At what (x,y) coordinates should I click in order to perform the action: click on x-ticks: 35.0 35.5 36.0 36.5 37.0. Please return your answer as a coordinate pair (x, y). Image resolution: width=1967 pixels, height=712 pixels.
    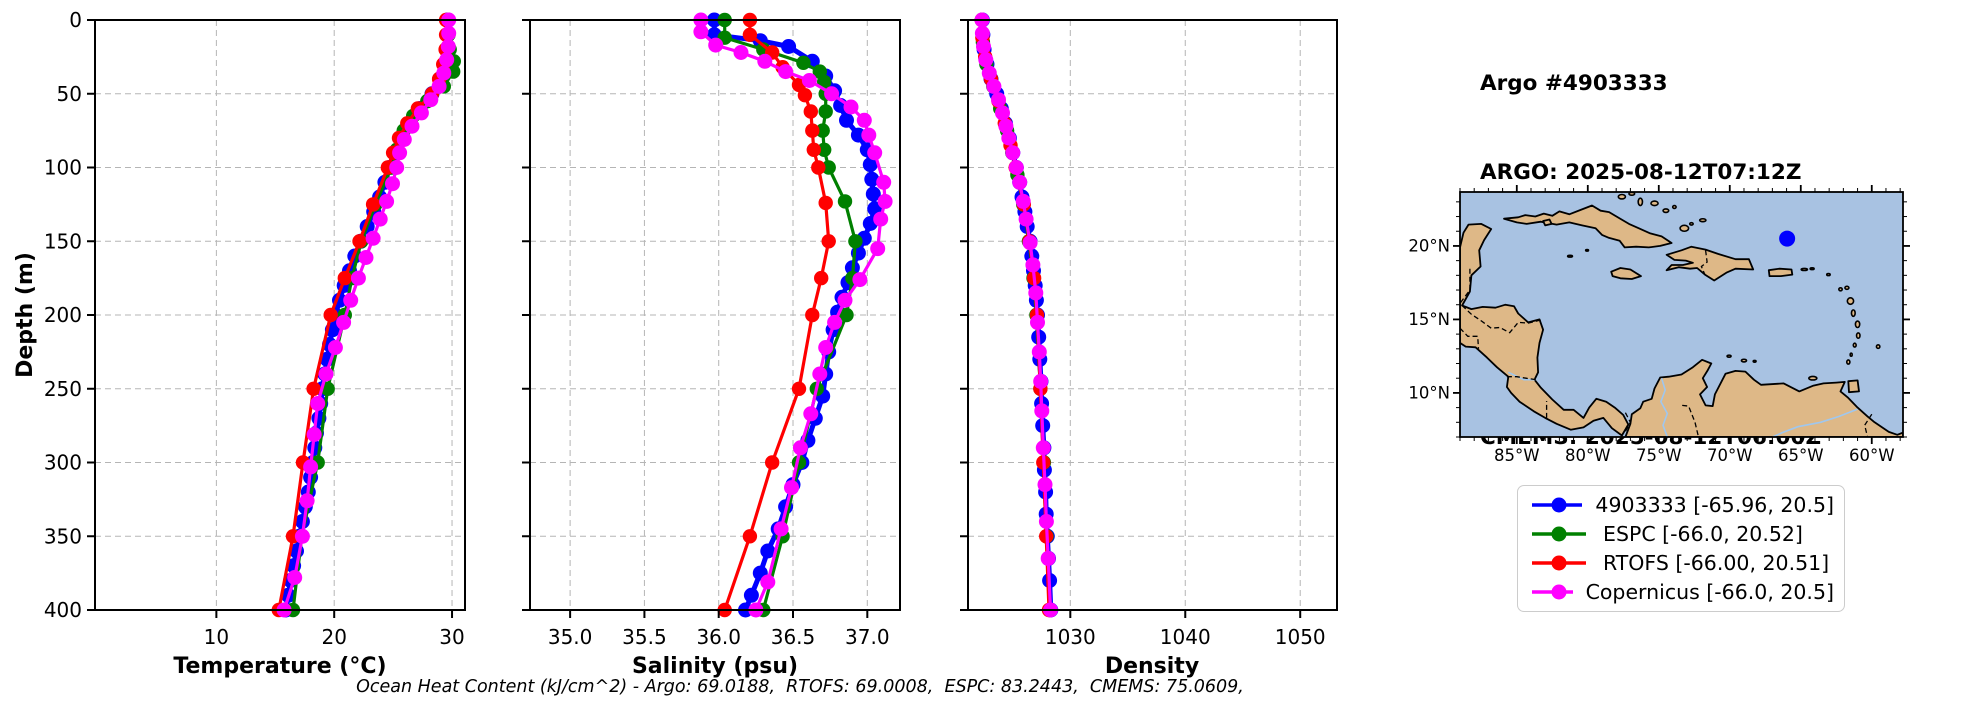
    Looking at the image, I should click on (719, 629).